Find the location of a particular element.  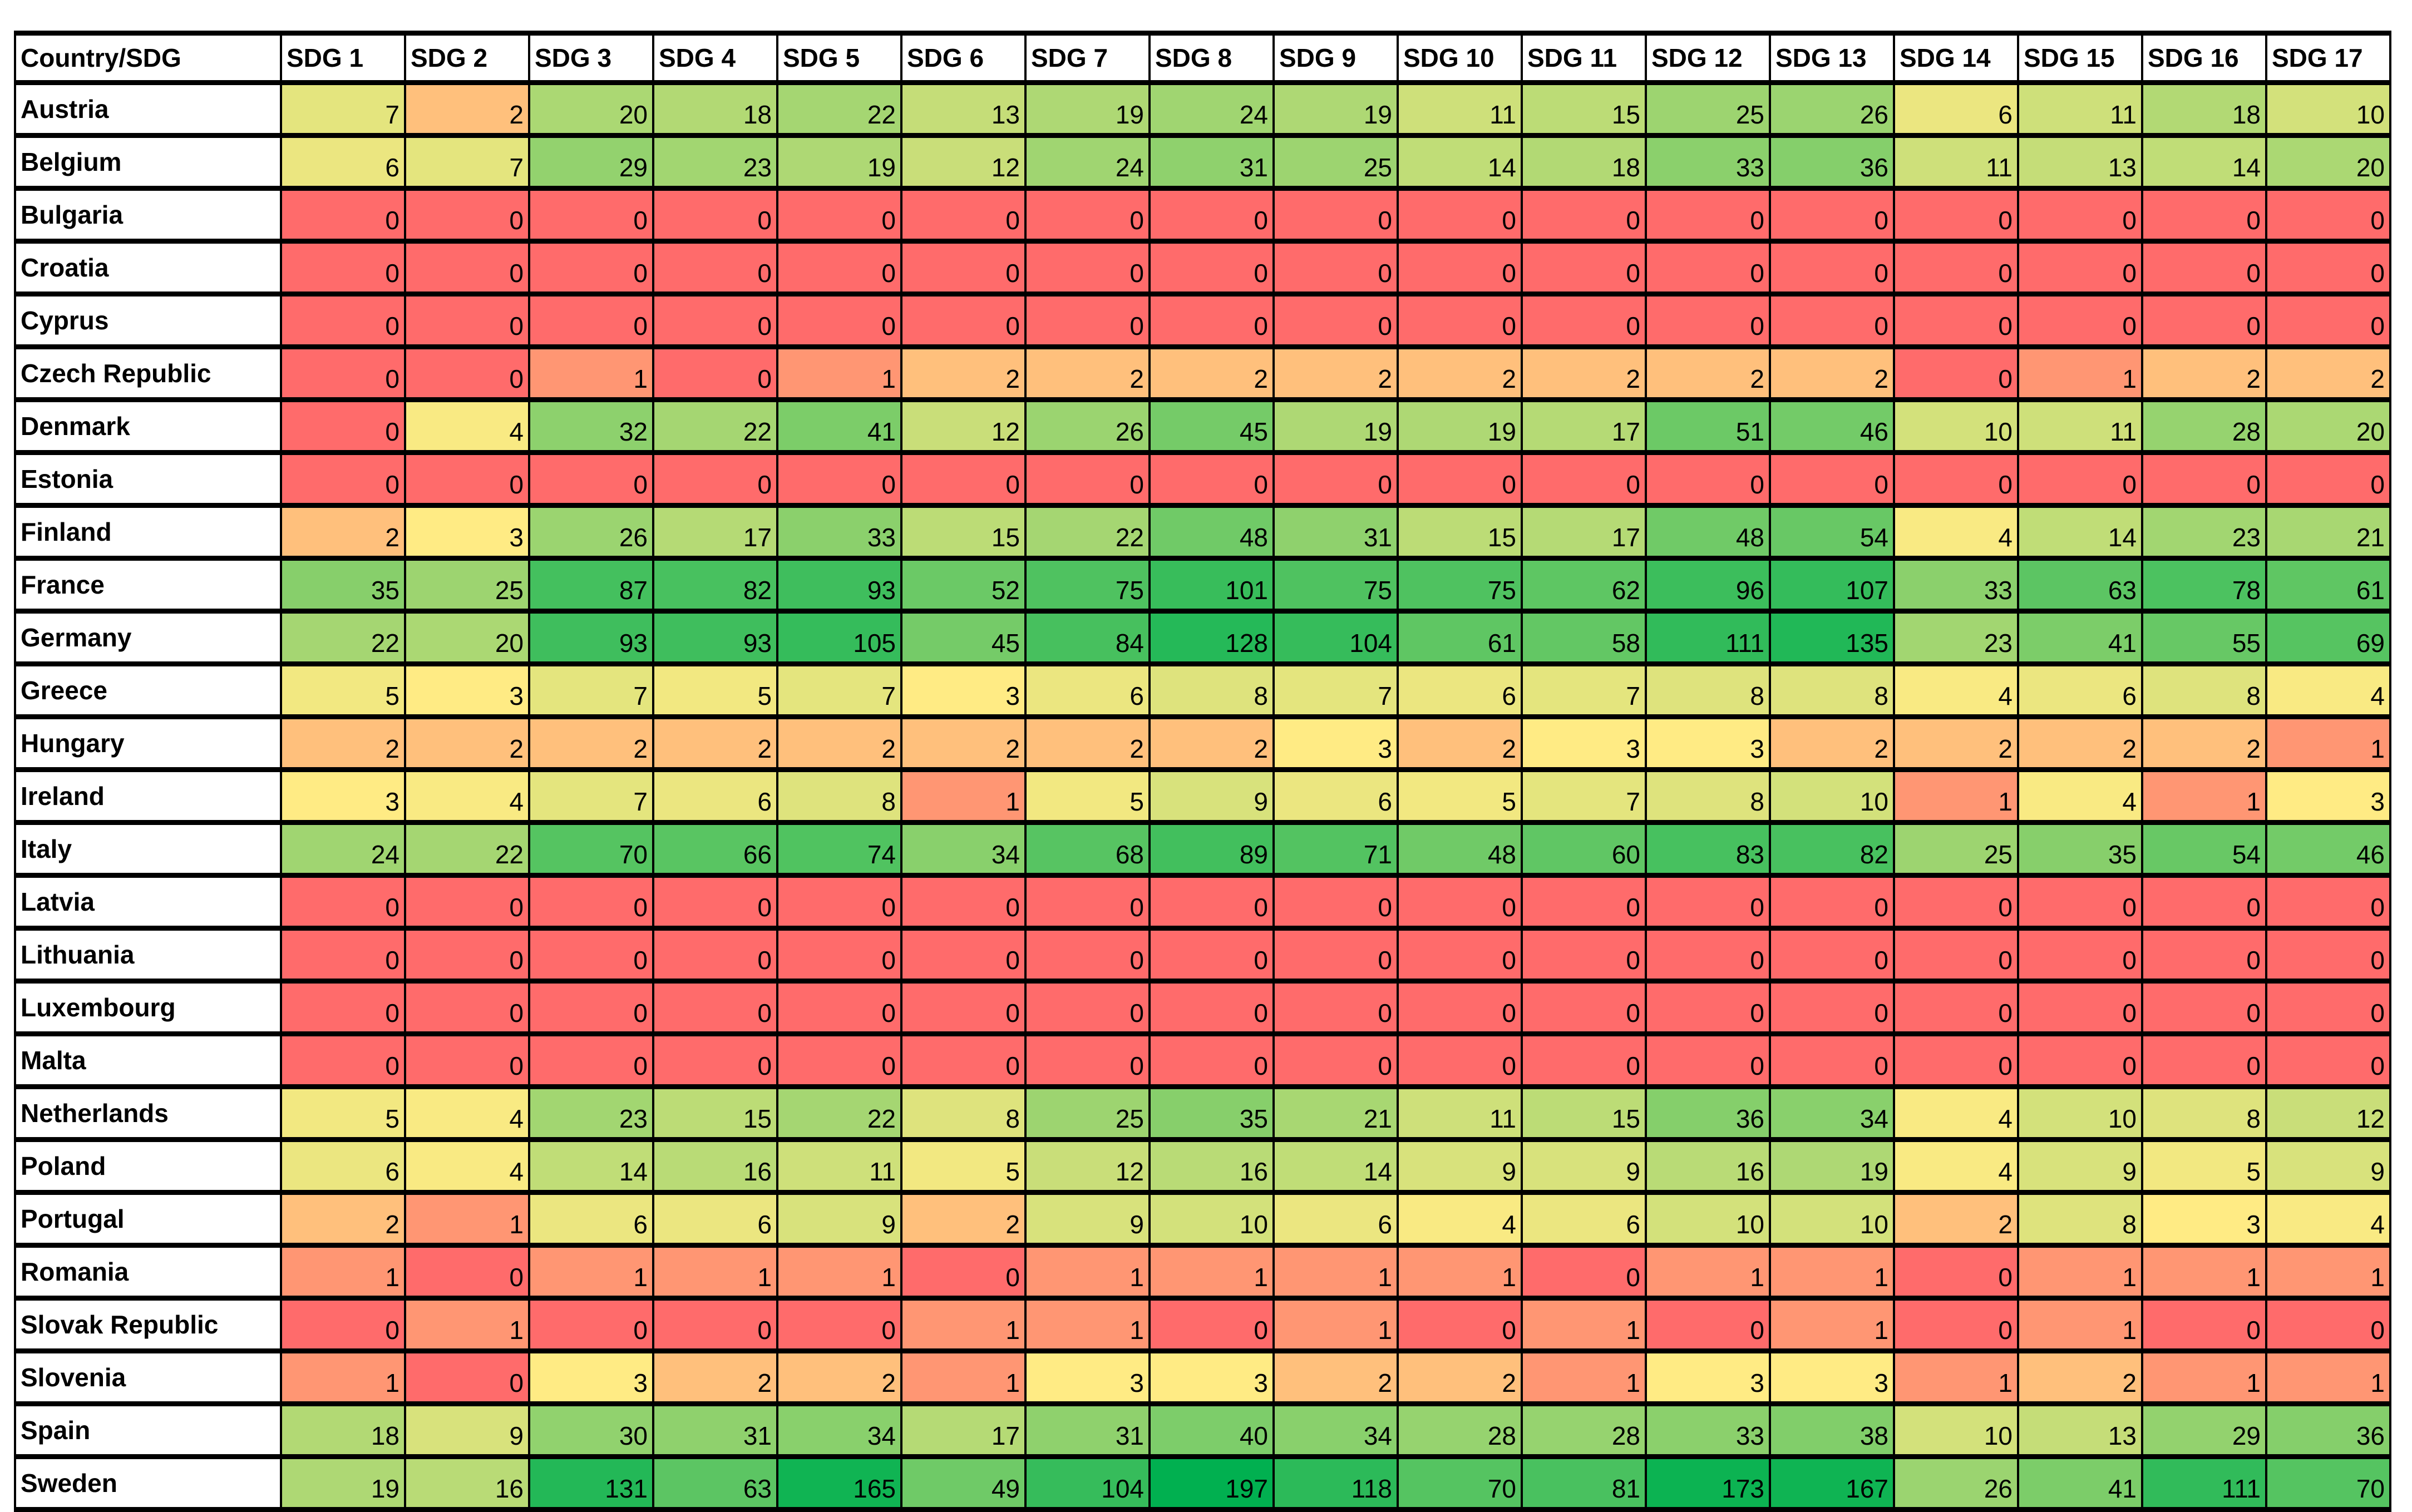

value-cell: 16 is located at coordinates (1211, 1166).